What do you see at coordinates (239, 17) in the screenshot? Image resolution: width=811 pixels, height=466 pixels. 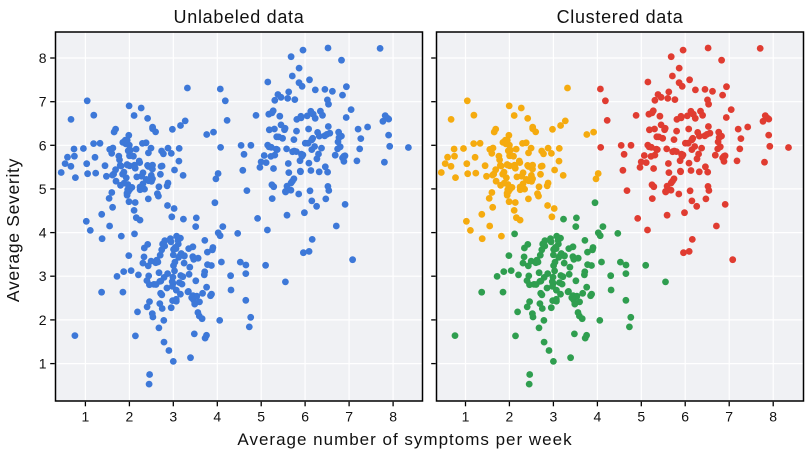 I see `svg-text: Unlabeled data` at bounding box center [239, 17].